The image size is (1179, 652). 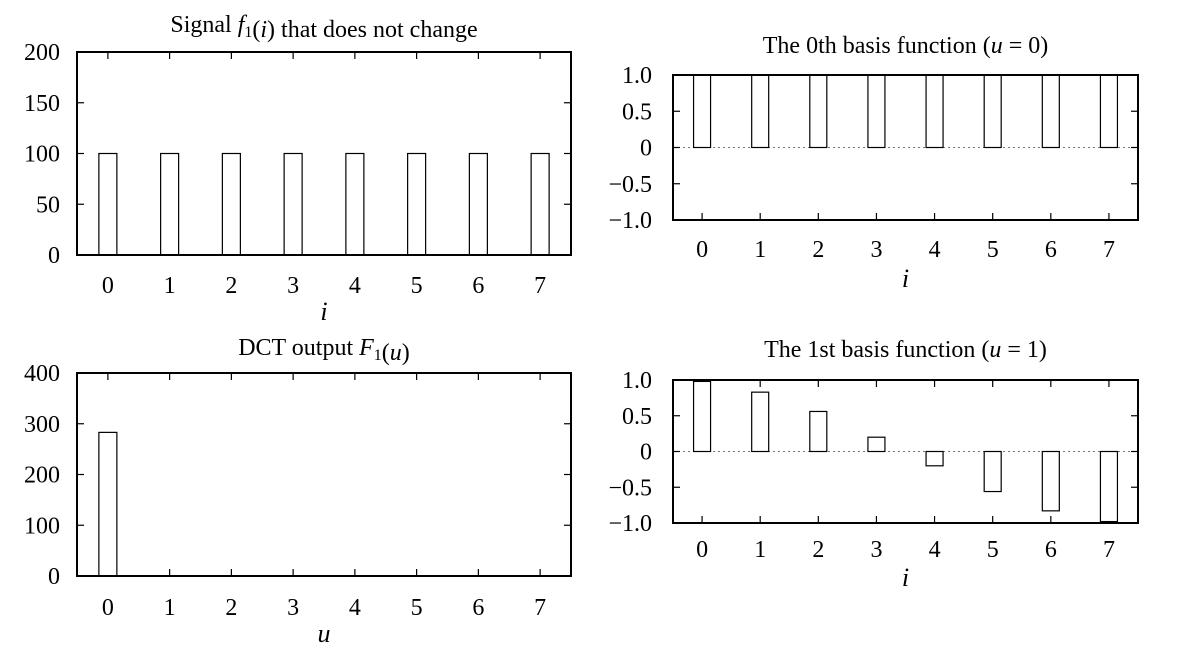 What do you see at coordinates (324, 350) in the screenshot?
I see `chart-title: DCT output F1(u)` at bounding box center [324, 350].